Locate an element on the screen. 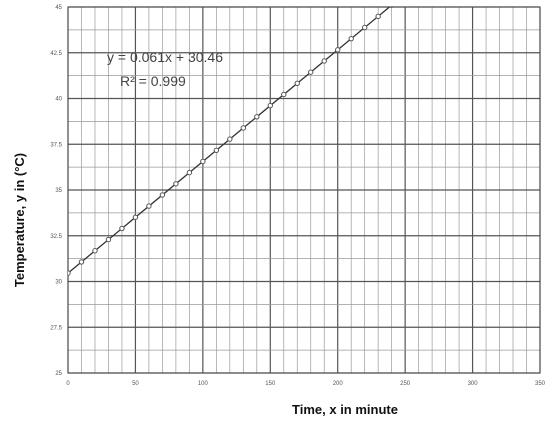  x-tick-label: 250 is located at coordinates (405, 384).